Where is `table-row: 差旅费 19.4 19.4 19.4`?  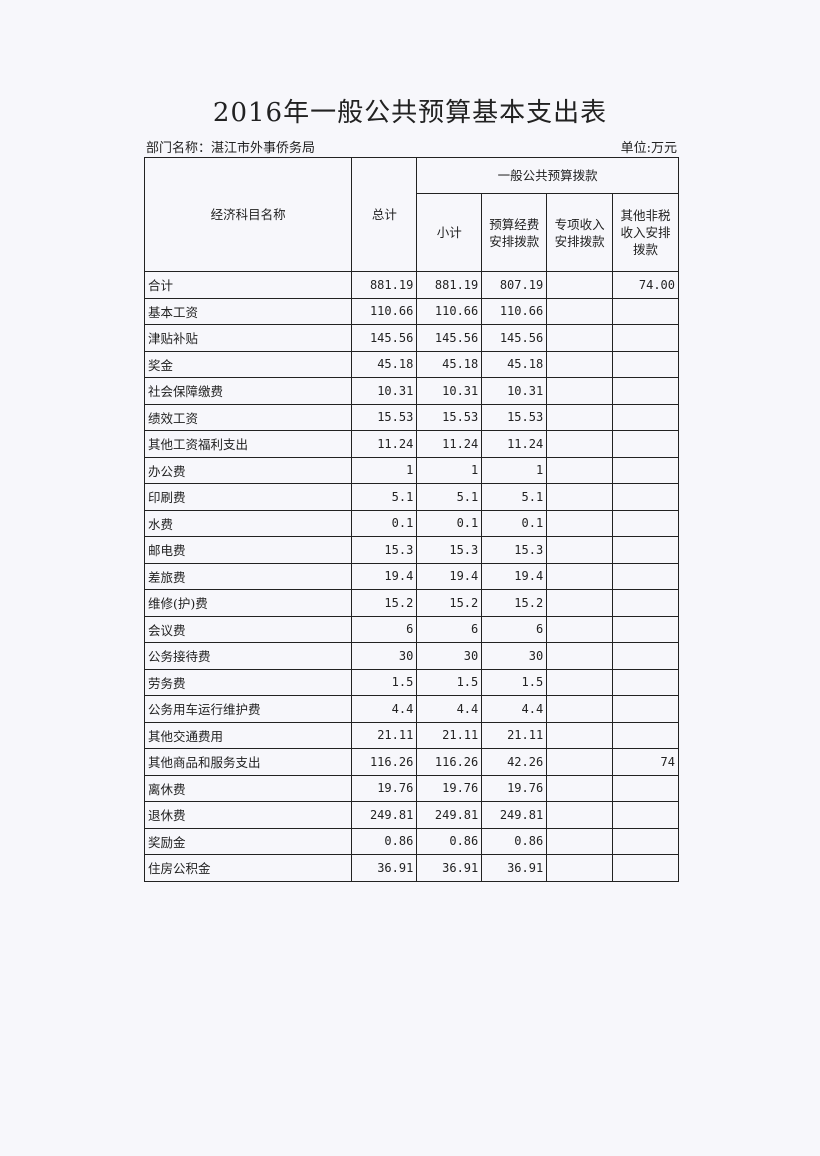 table-row: 差旅费 19.4 19.4 19.4 is located at coordinates (411, 576).